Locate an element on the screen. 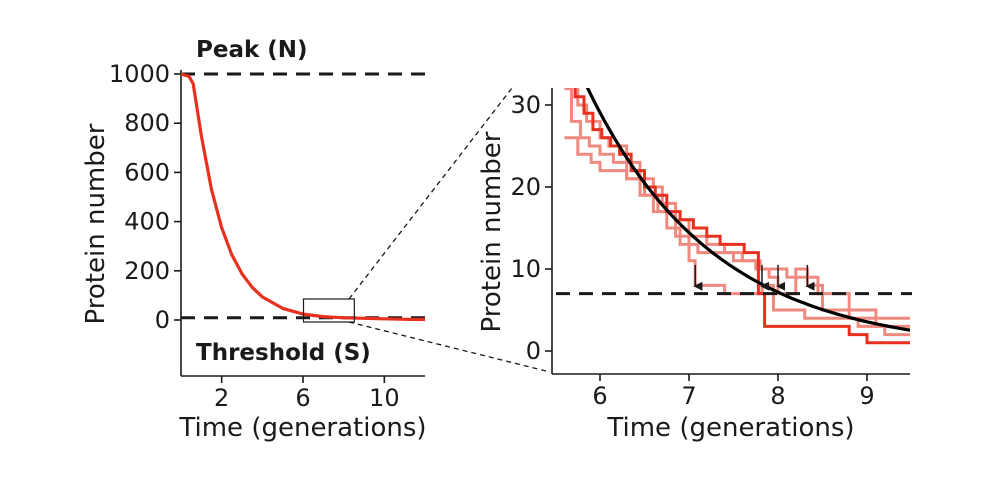  zoom-x-tick-label: 6 is located at coordinates (599, 396).